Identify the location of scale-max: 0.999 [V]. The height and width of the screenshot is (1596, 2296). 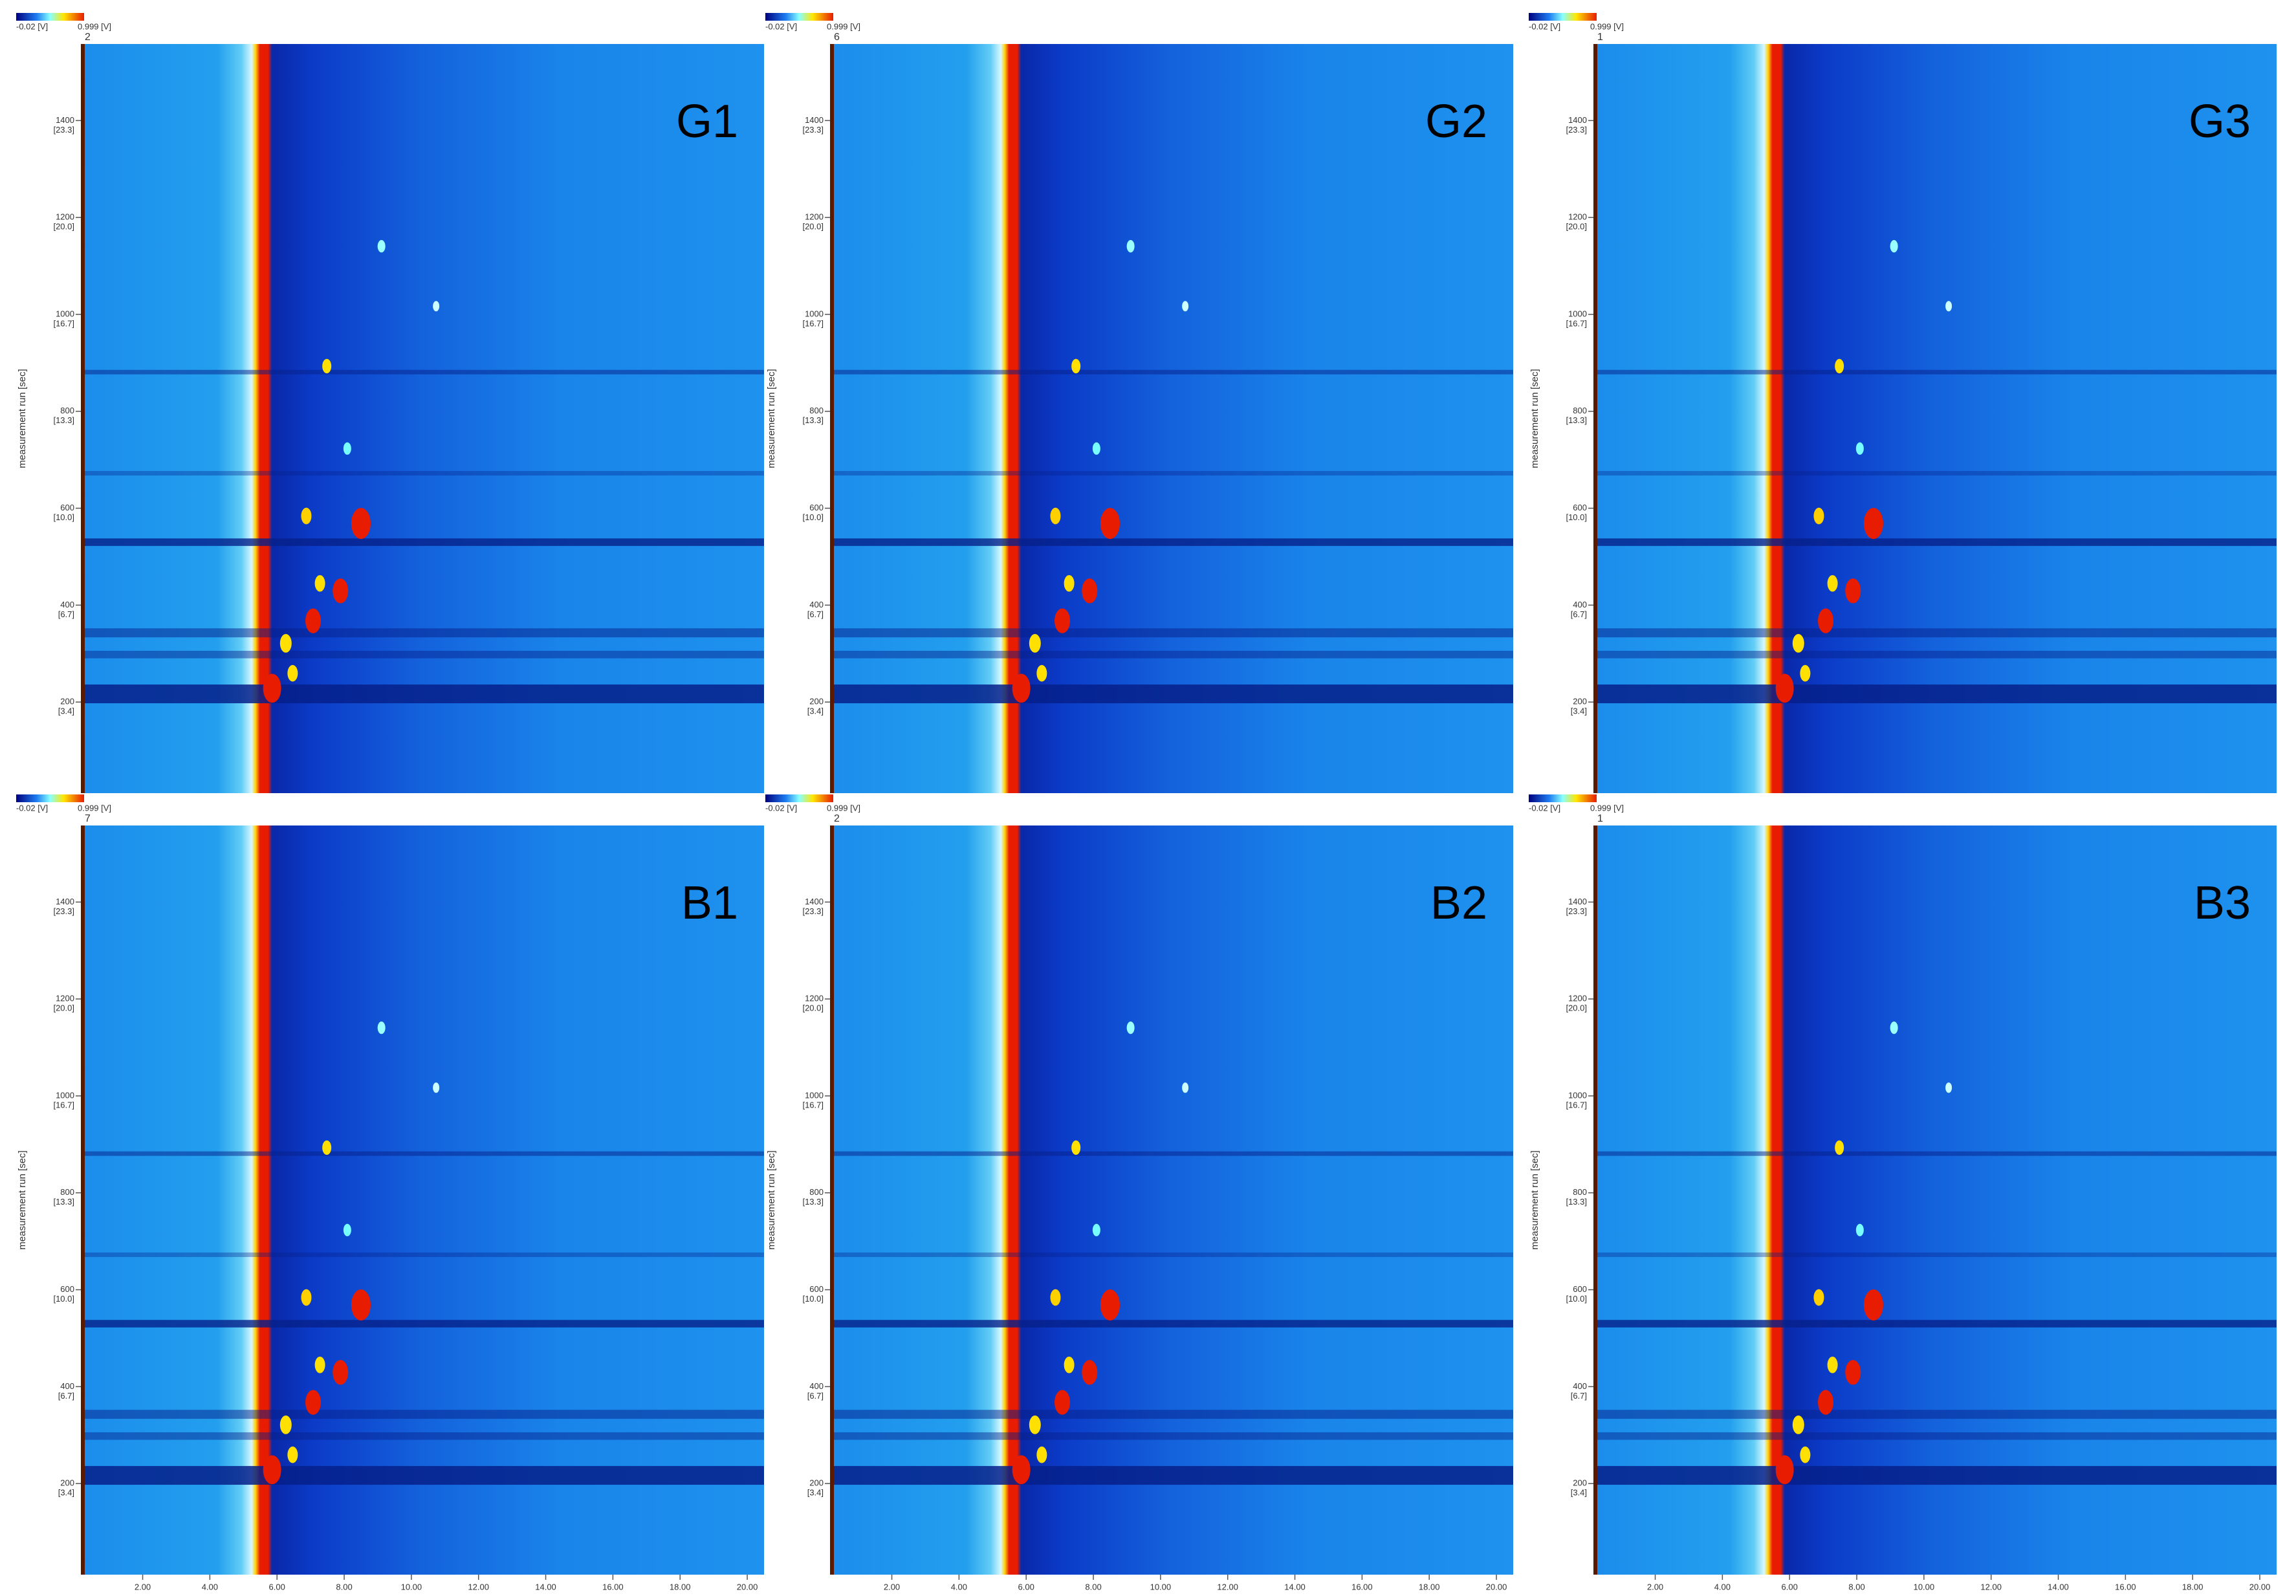
(843, 808).